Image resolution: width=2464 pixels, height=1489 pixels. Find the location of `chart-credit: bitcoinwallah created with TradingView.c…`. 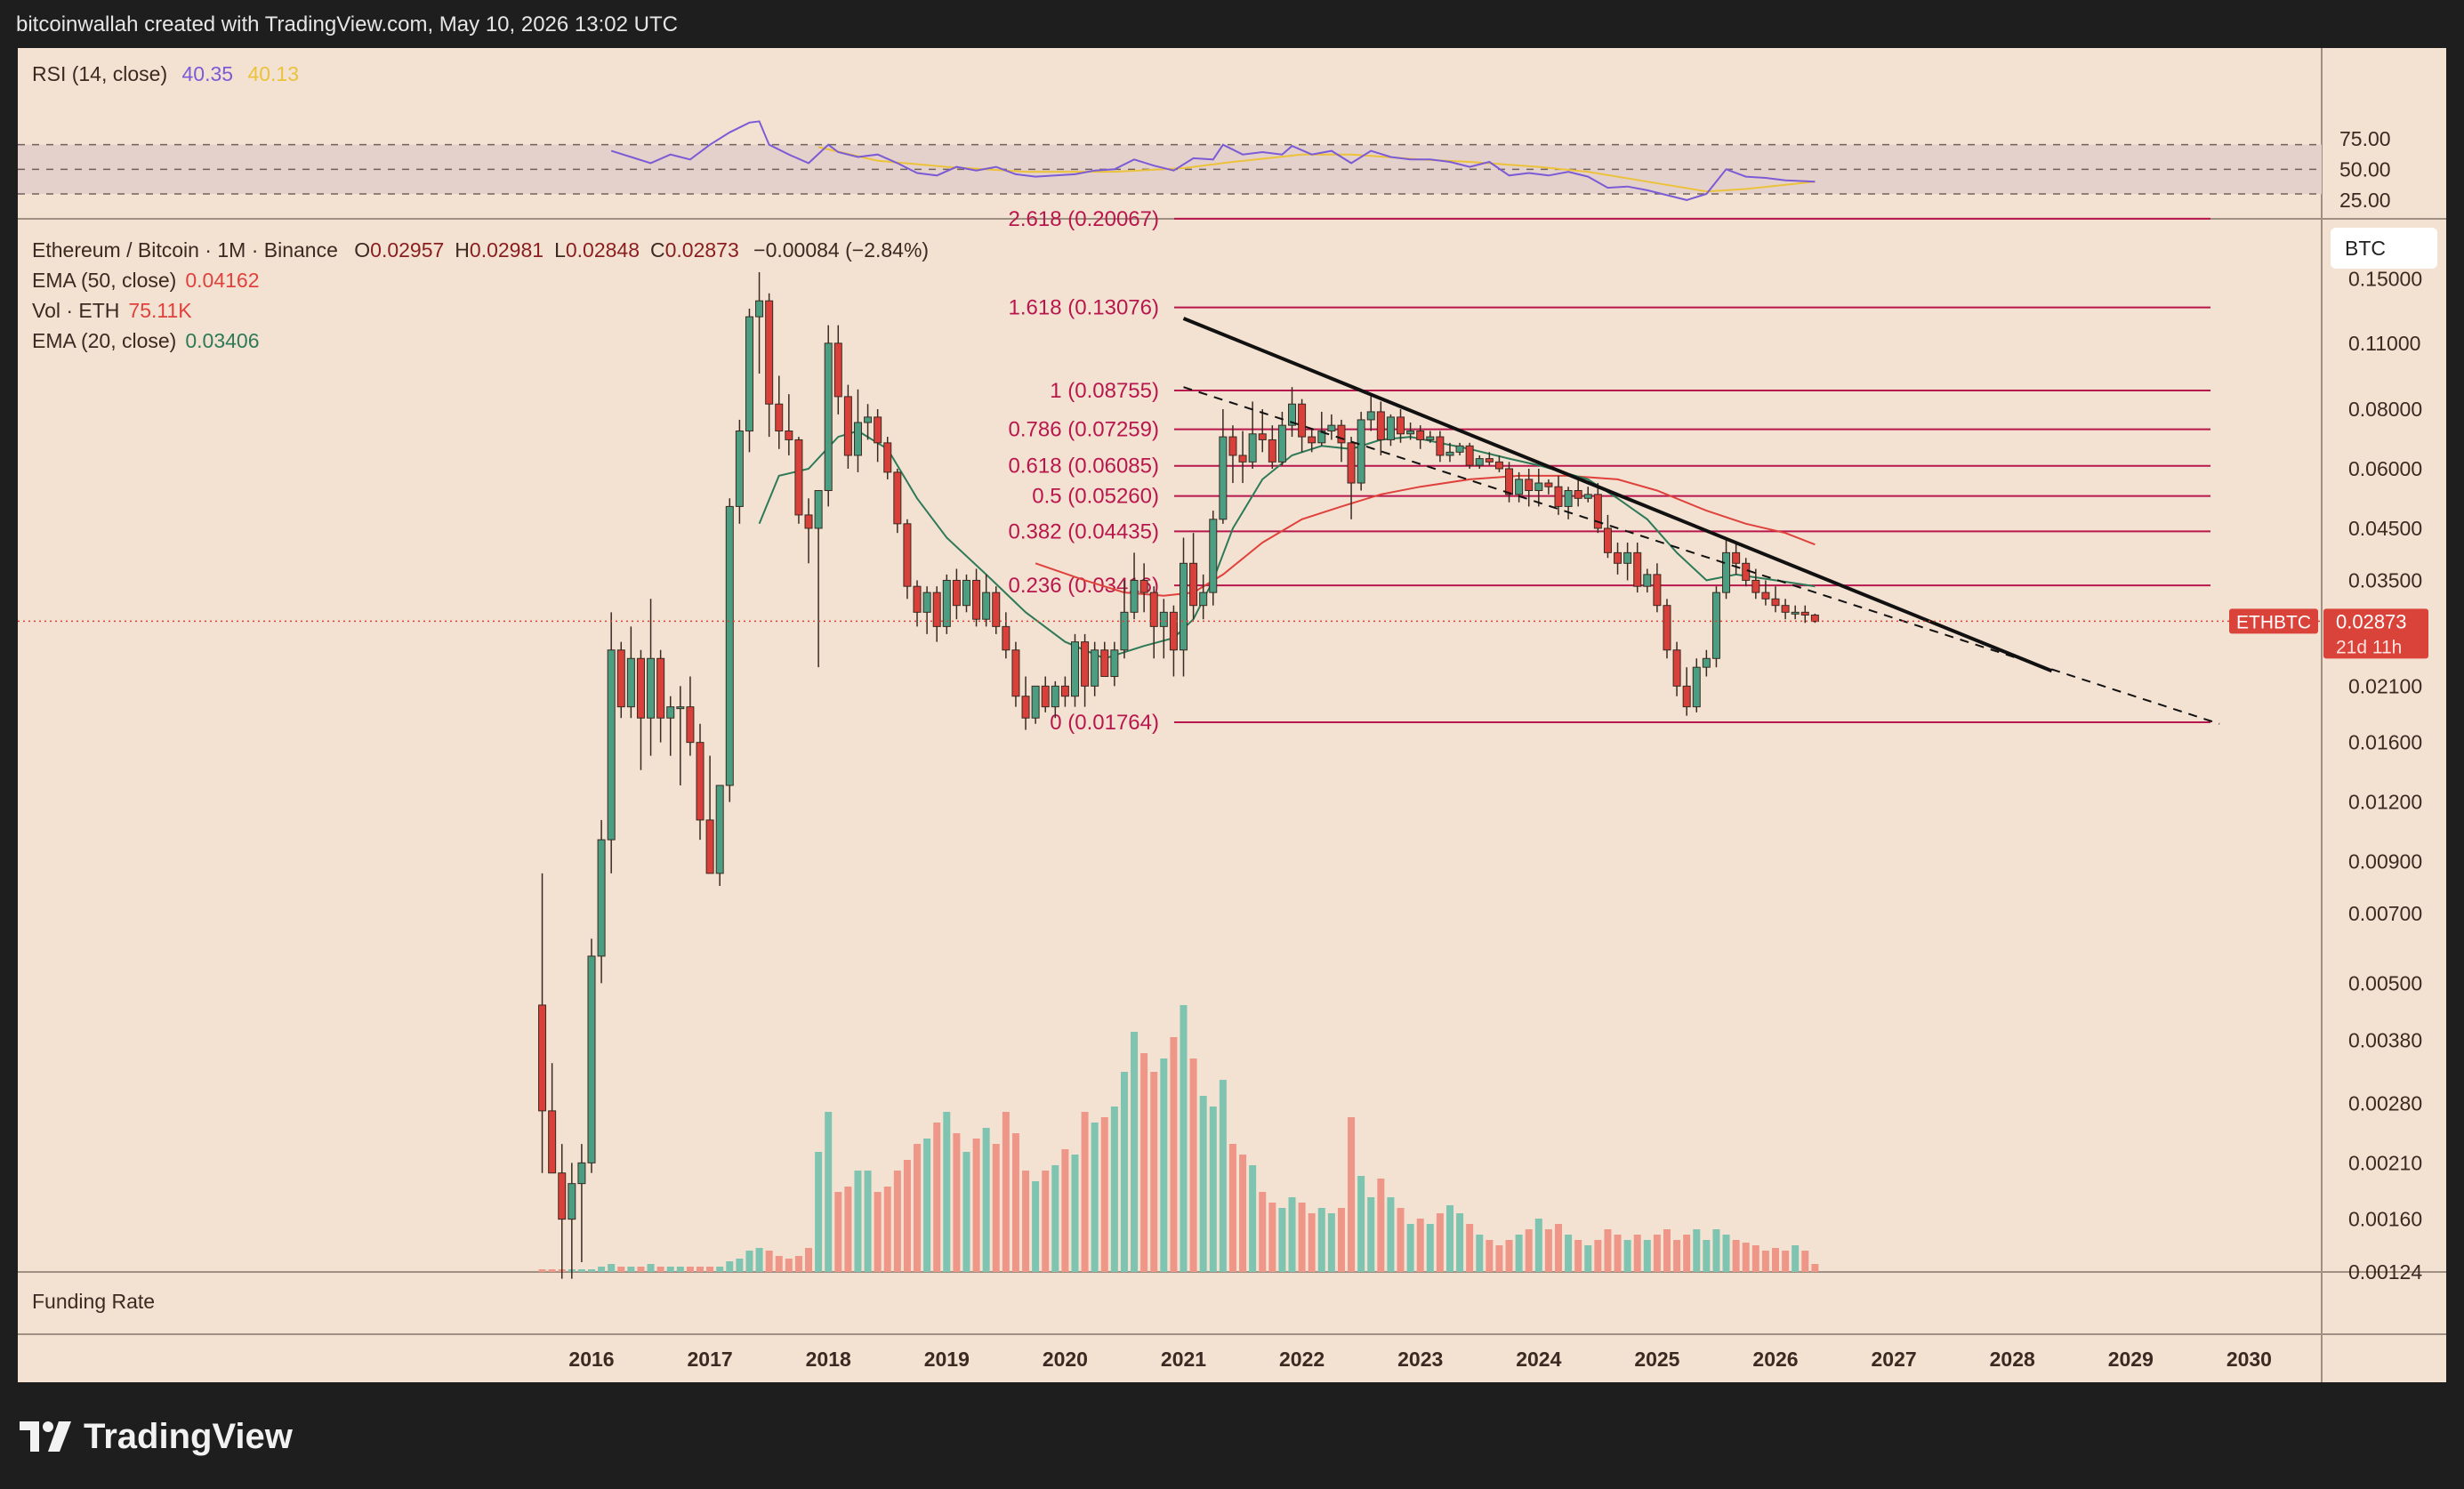

chart-credit: bitcoinwallah created with TradingView.c… is located at coordinates (347, 24).